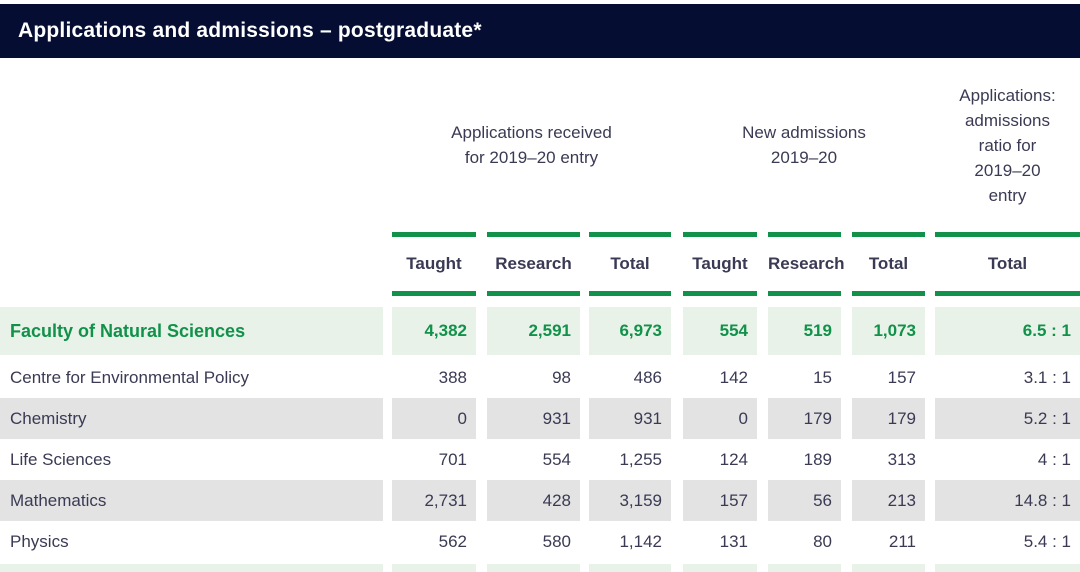 This screenshot has width=1080, height=572. Describe the element at coordinates (733, 541) in the screenshot. I see `cell-admissions-taught: 131` at that location.